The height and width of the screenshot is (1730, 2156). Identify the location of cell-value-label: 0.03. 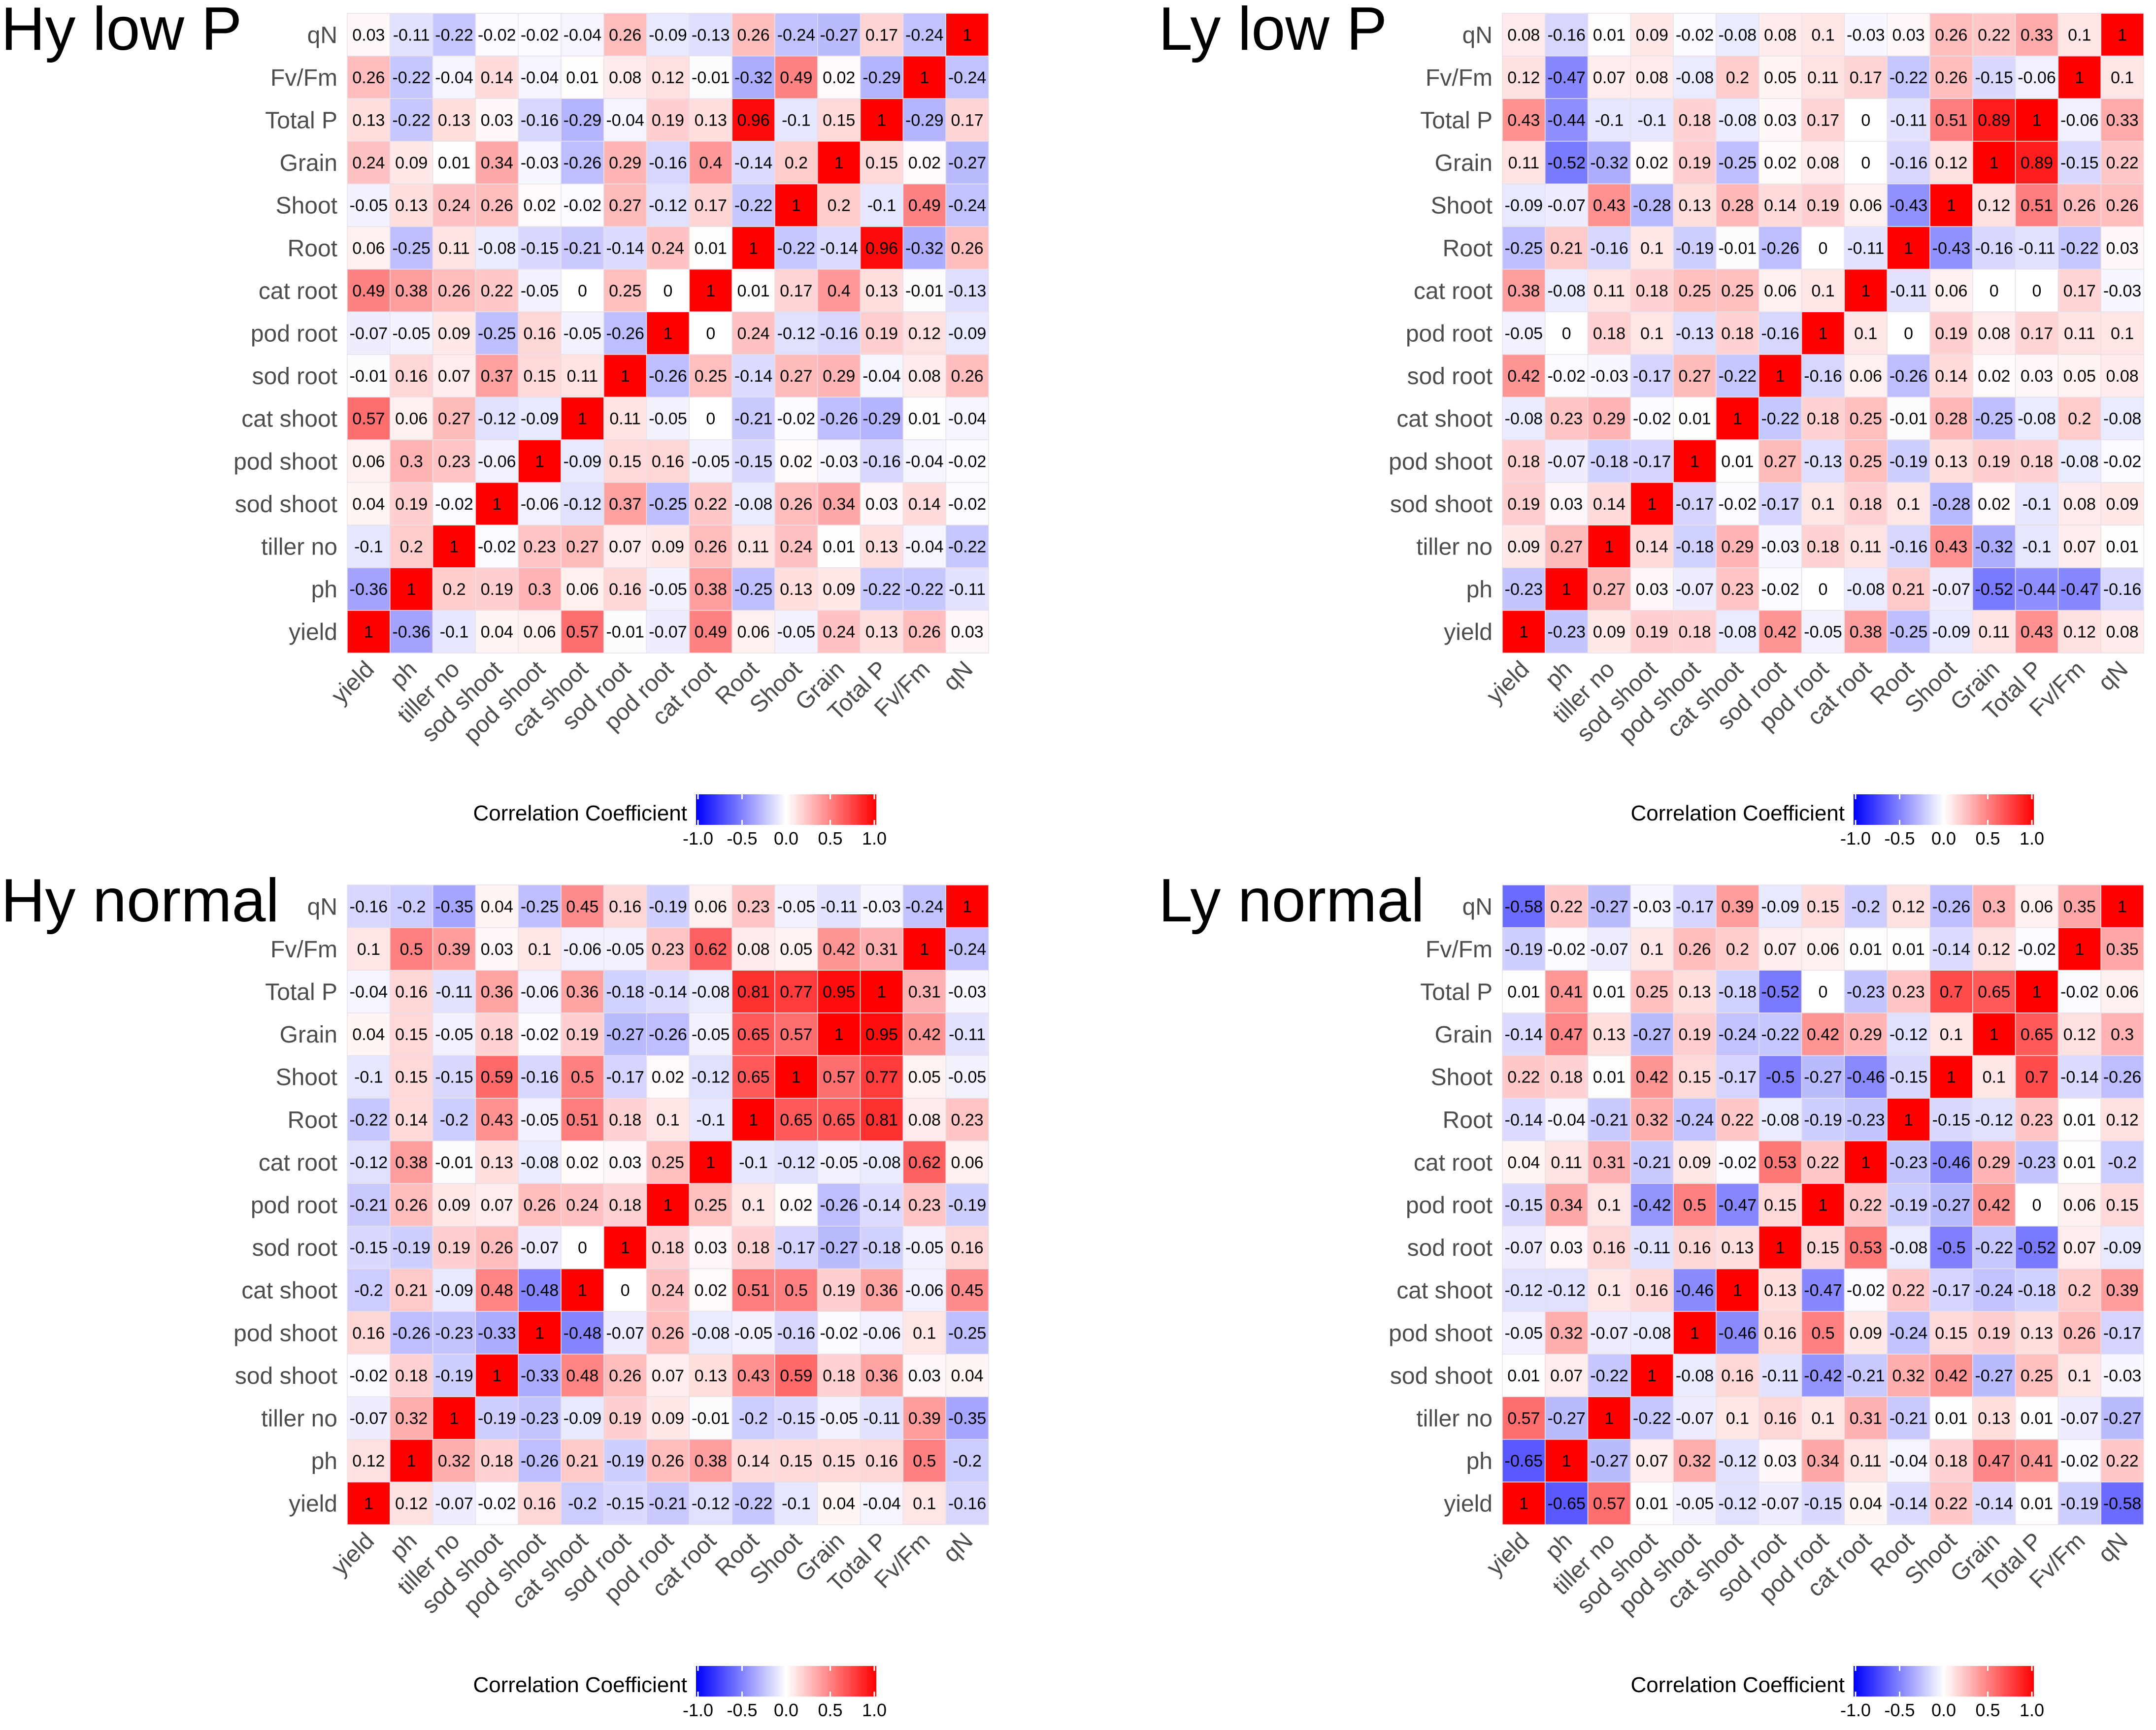
(2037, 376).